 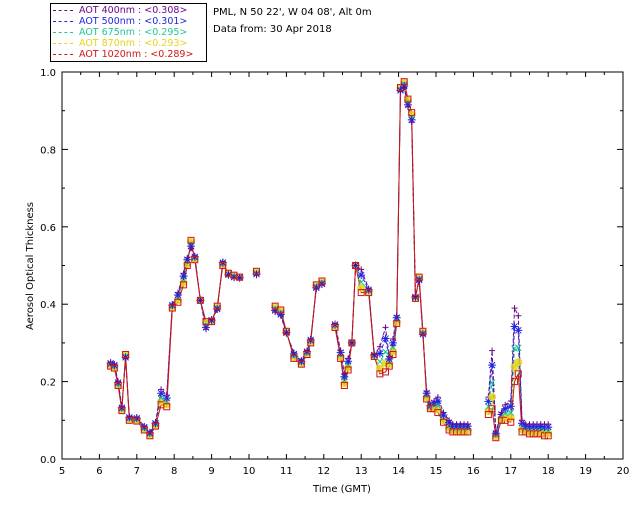 I want to click on legend-item-675: AOT 675nm : <0.295>, so click(x=120, y=32).